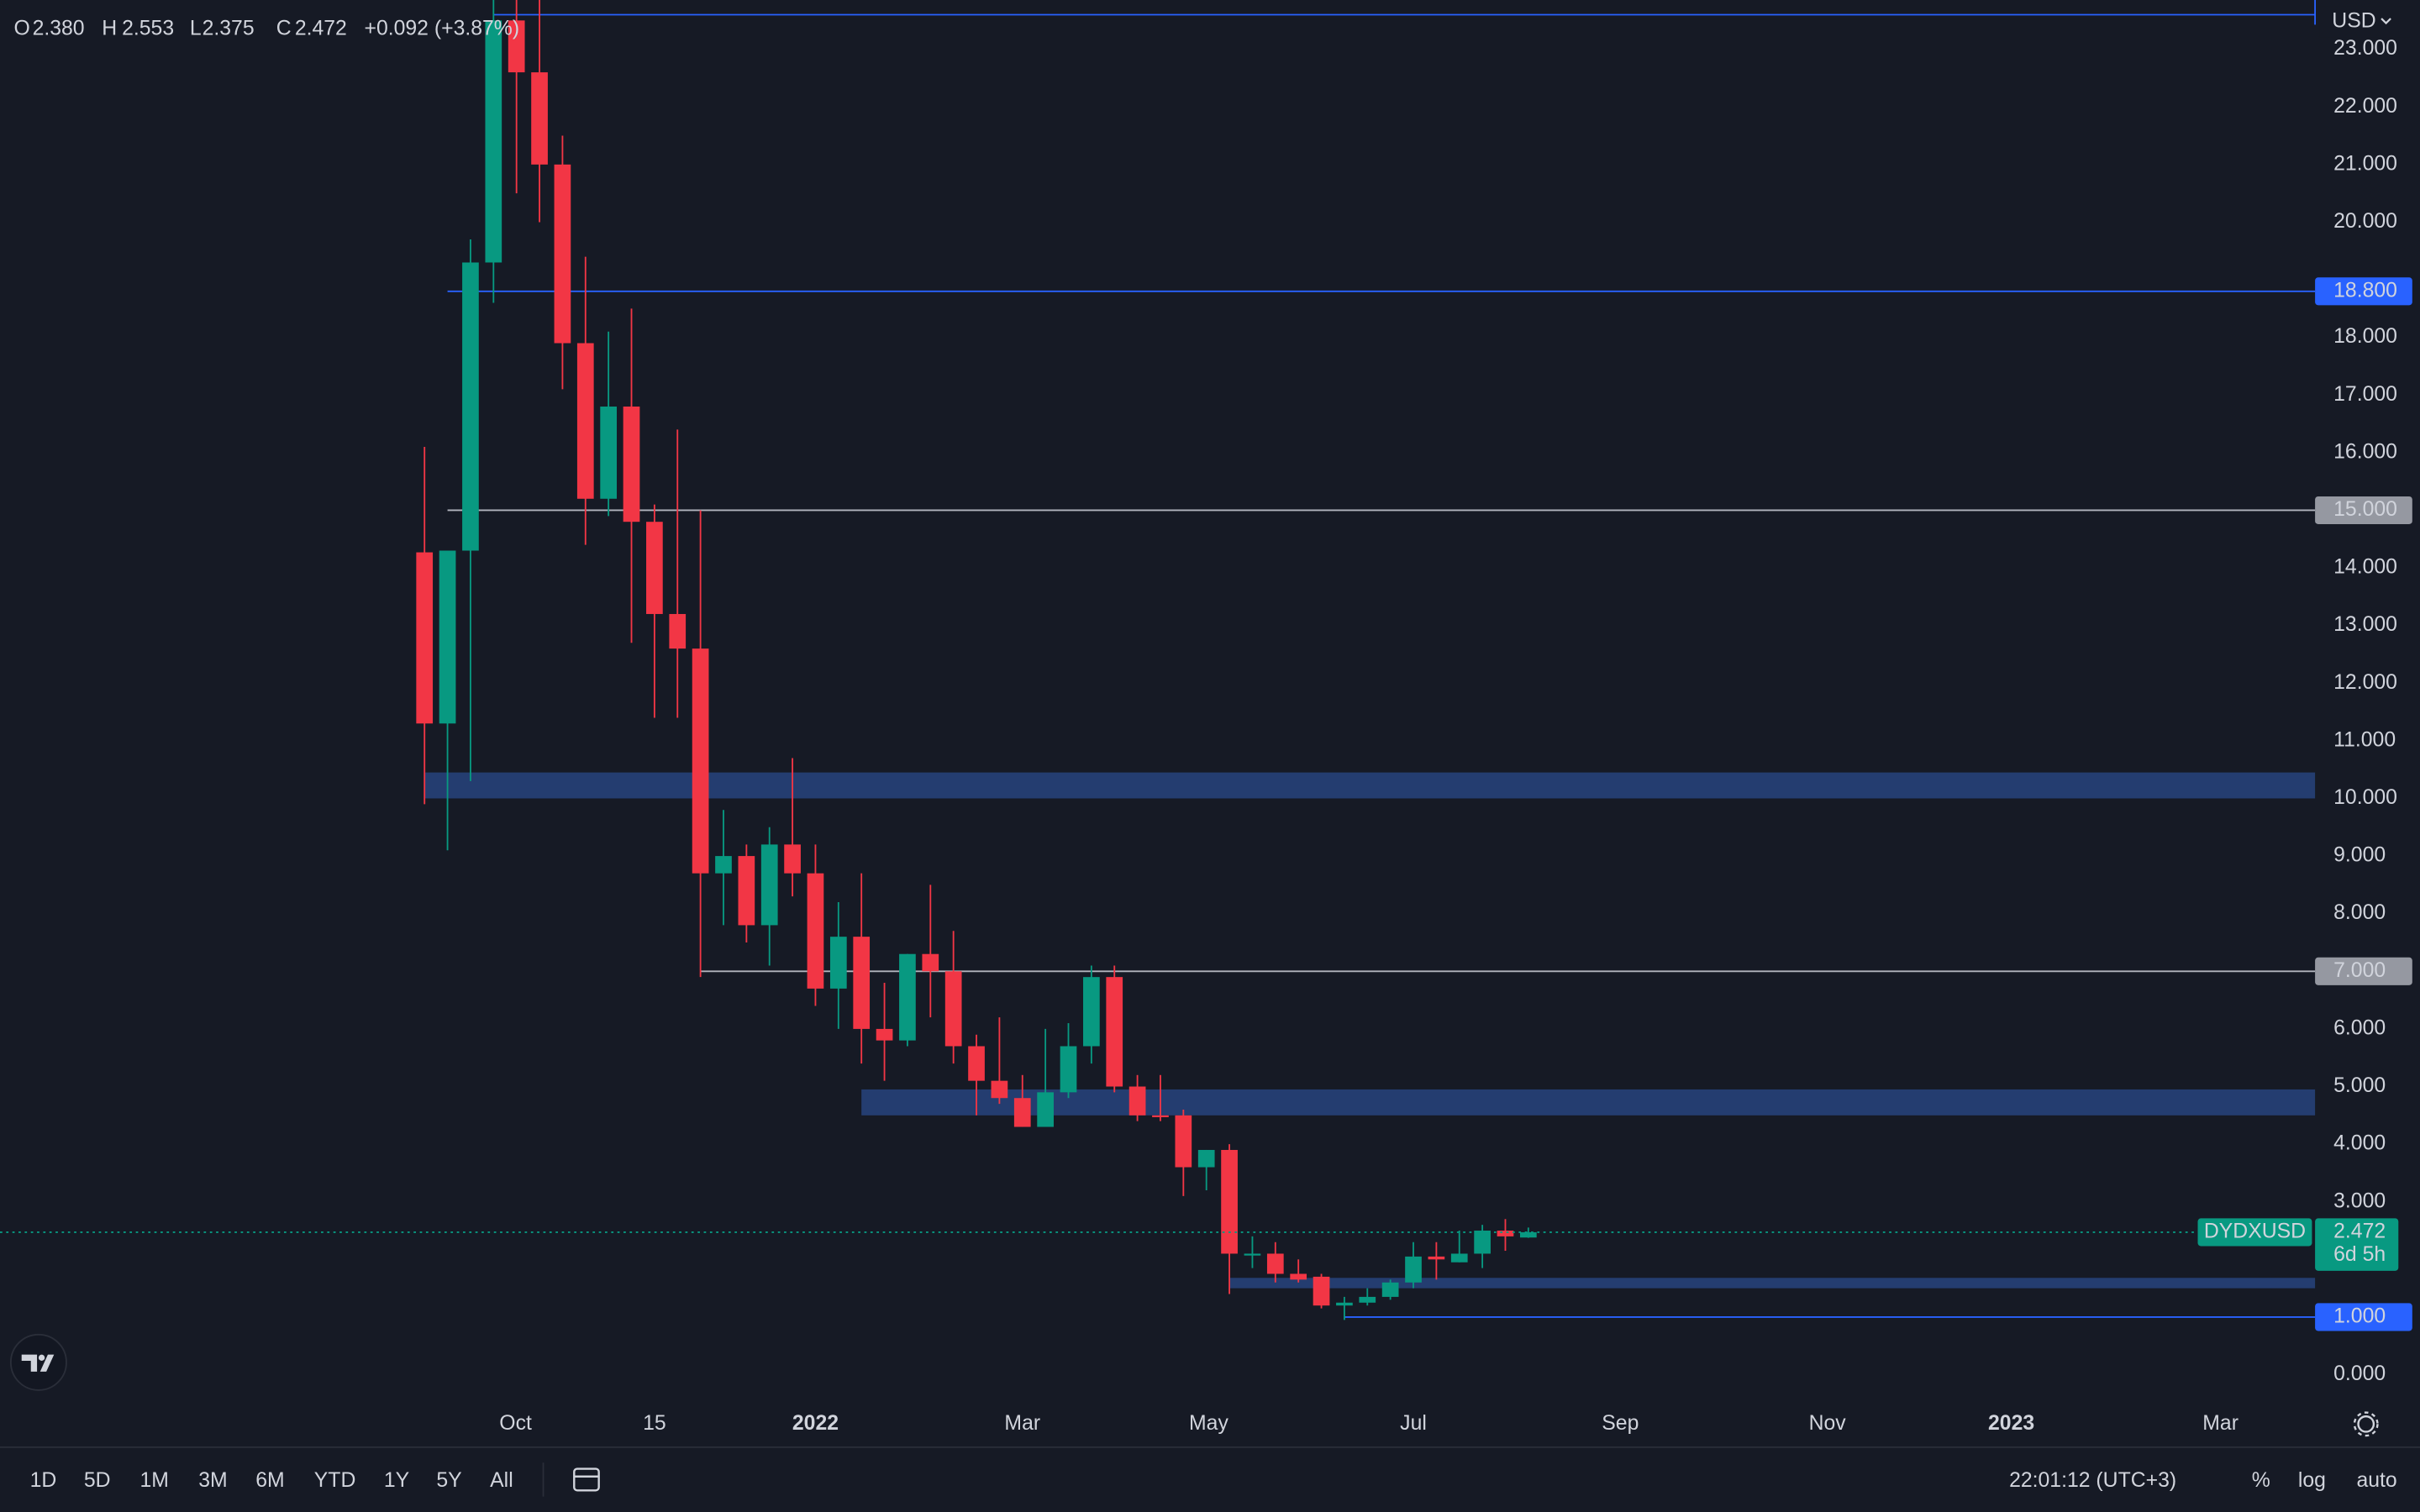  I want to click on scale-option: %, so click(2261, 1480).